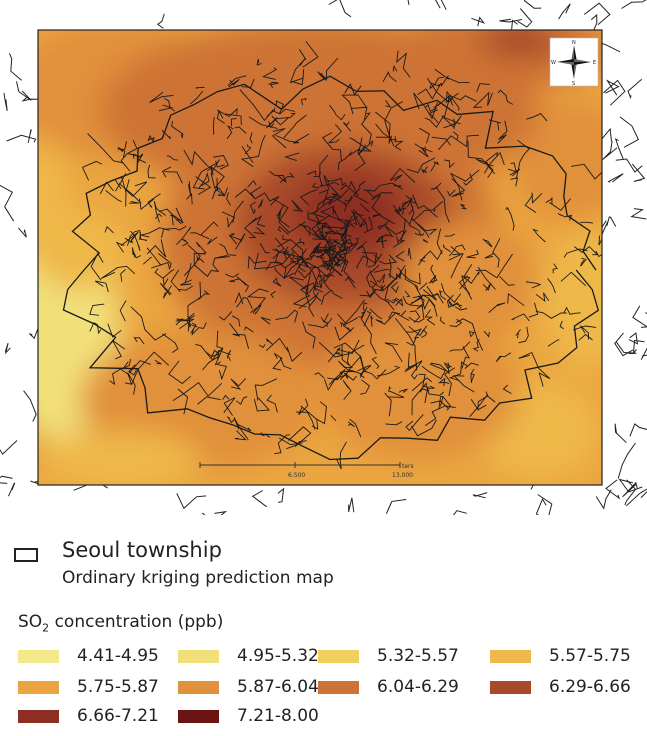 This screenshot has height=736, width=647. What do you see at coordinates (296, 475) in the screenshot?
I see `scale-mid-label: 6.500` at bounding box center [296, 475].